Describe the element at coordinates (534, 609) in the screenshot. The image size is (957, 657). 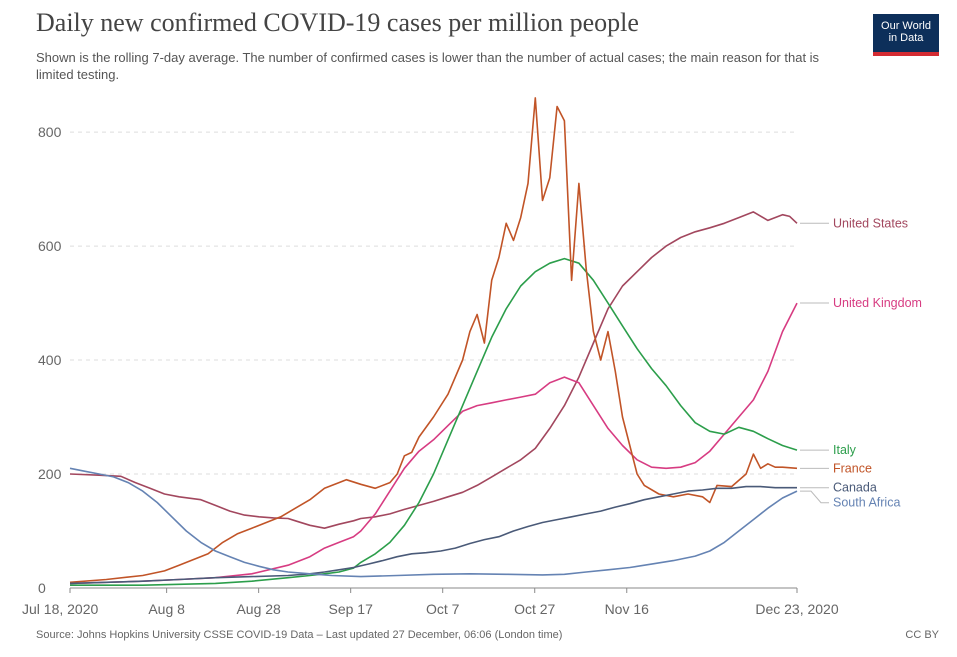
I see `x-tick-label: Oct 27` at that location.